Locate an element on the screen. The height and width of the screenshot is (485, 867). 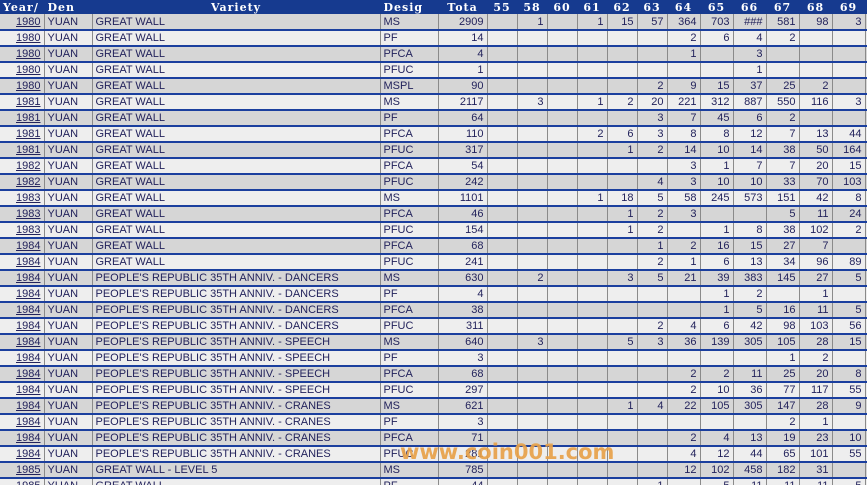
column-header-year: Year/ is located at coordinates (22, 7).